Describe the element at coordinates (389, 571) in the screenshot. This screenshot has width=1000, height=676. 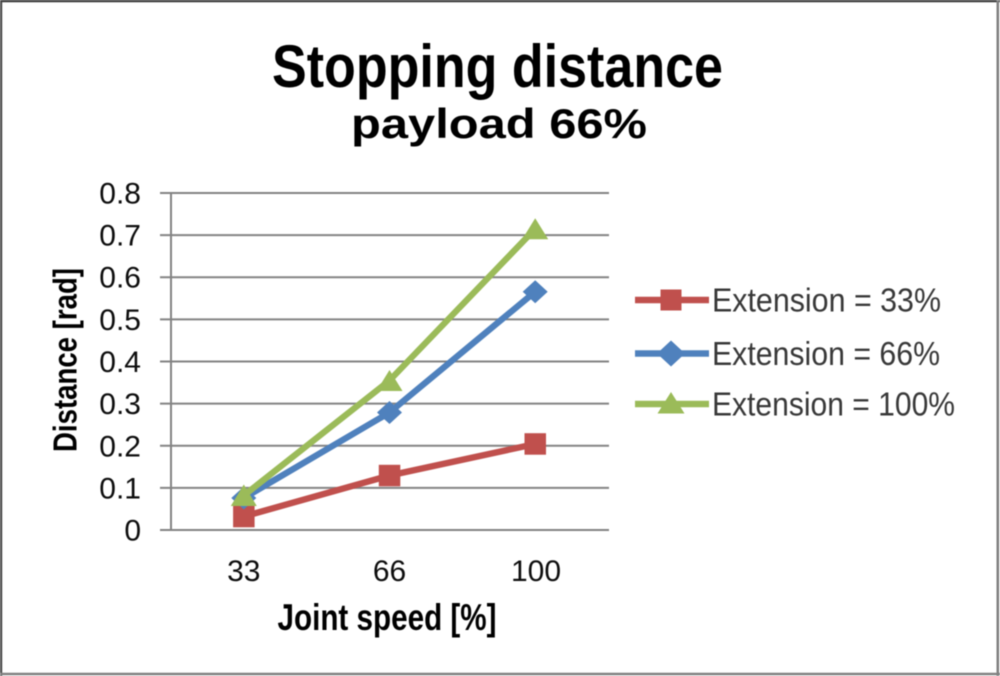
I see `svg-text: 66` at that location.